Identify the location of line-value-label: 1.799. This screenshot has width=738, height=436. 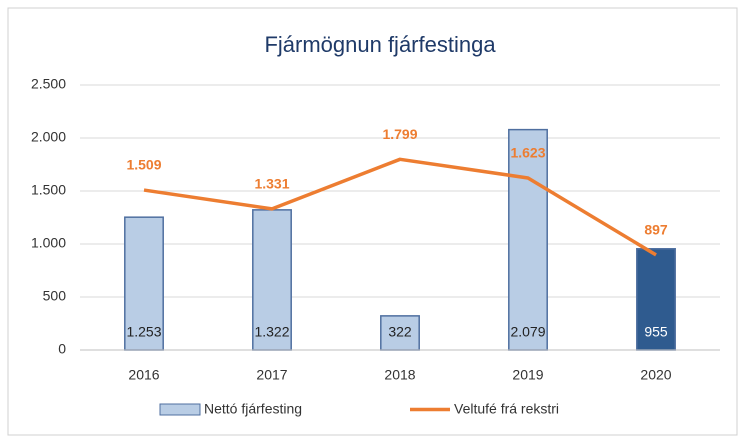
(399, 134).